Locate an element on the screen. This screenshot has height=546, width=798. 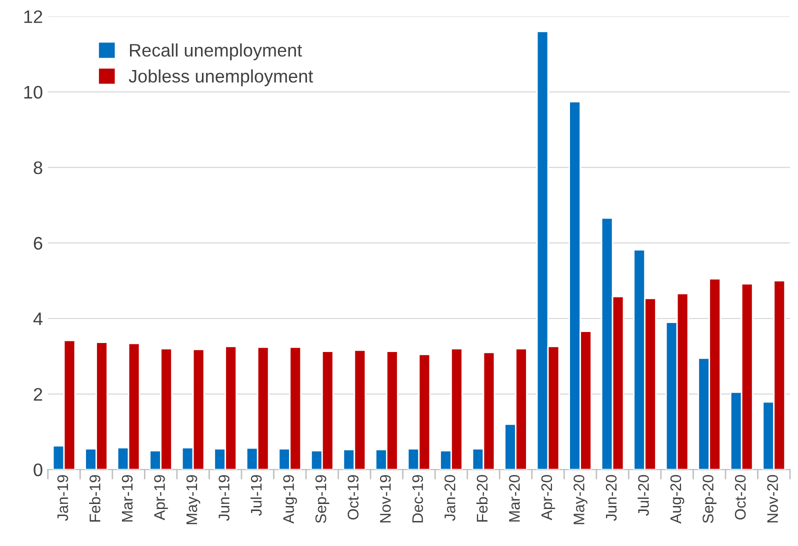
x-tick-label: Aug-19 is located at coordinates (290, 499).